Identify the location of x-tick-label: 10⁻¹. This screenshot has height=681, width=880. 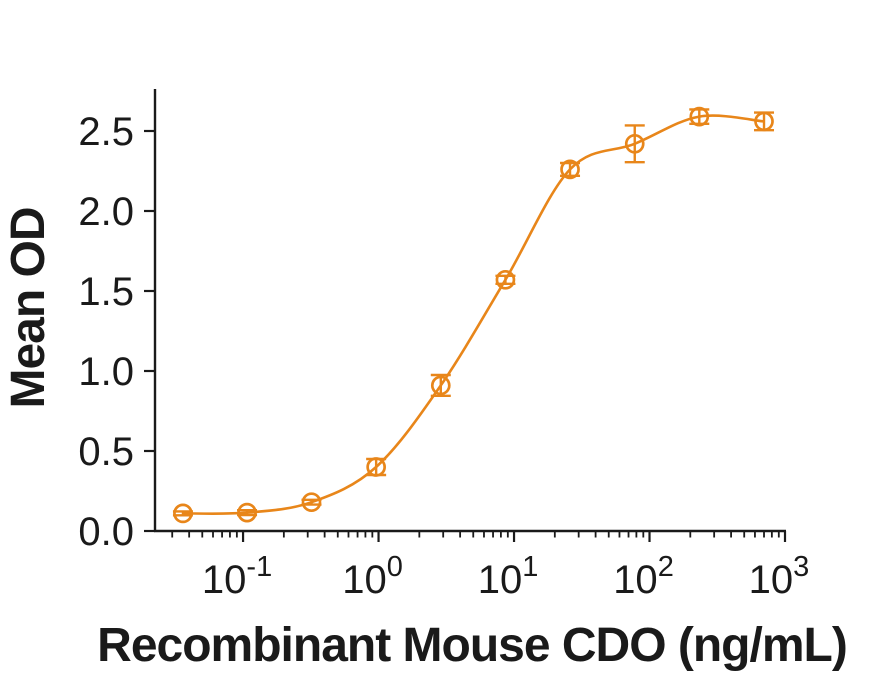
(237, 576).